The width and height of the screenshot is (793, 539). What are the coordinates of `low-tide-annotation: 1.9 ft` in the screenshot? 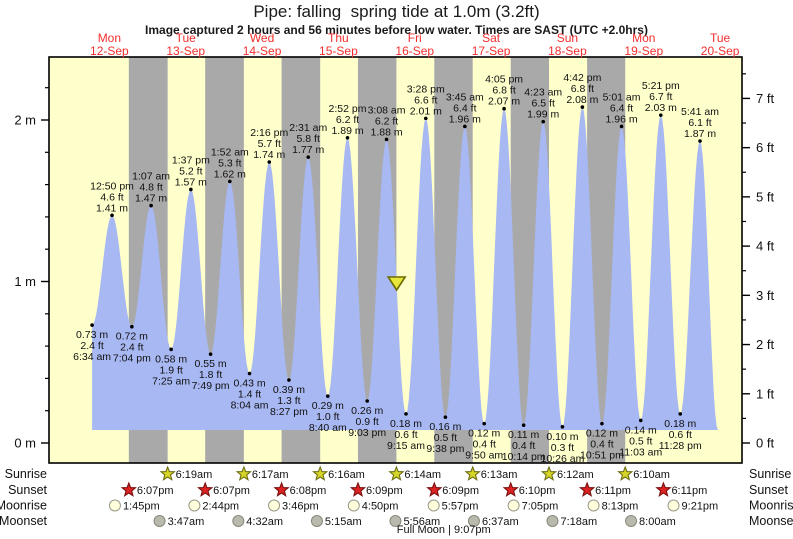 It's located at (170, 370).